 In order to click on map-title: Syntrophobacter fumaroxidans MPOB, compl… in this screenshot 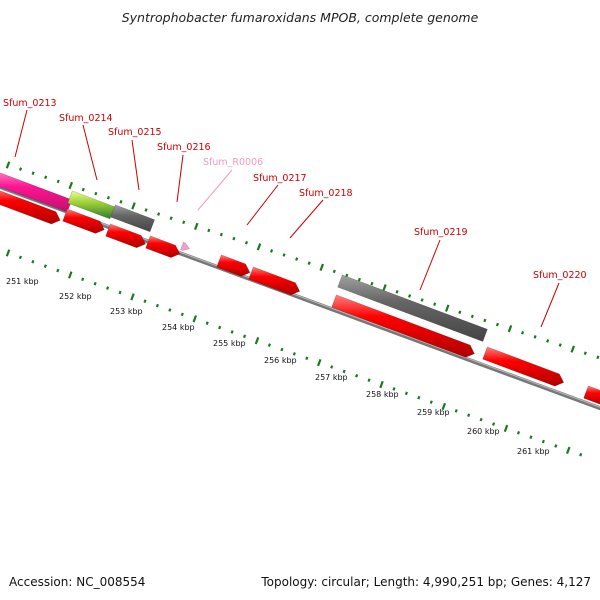, I will do `click(300, 17)`.